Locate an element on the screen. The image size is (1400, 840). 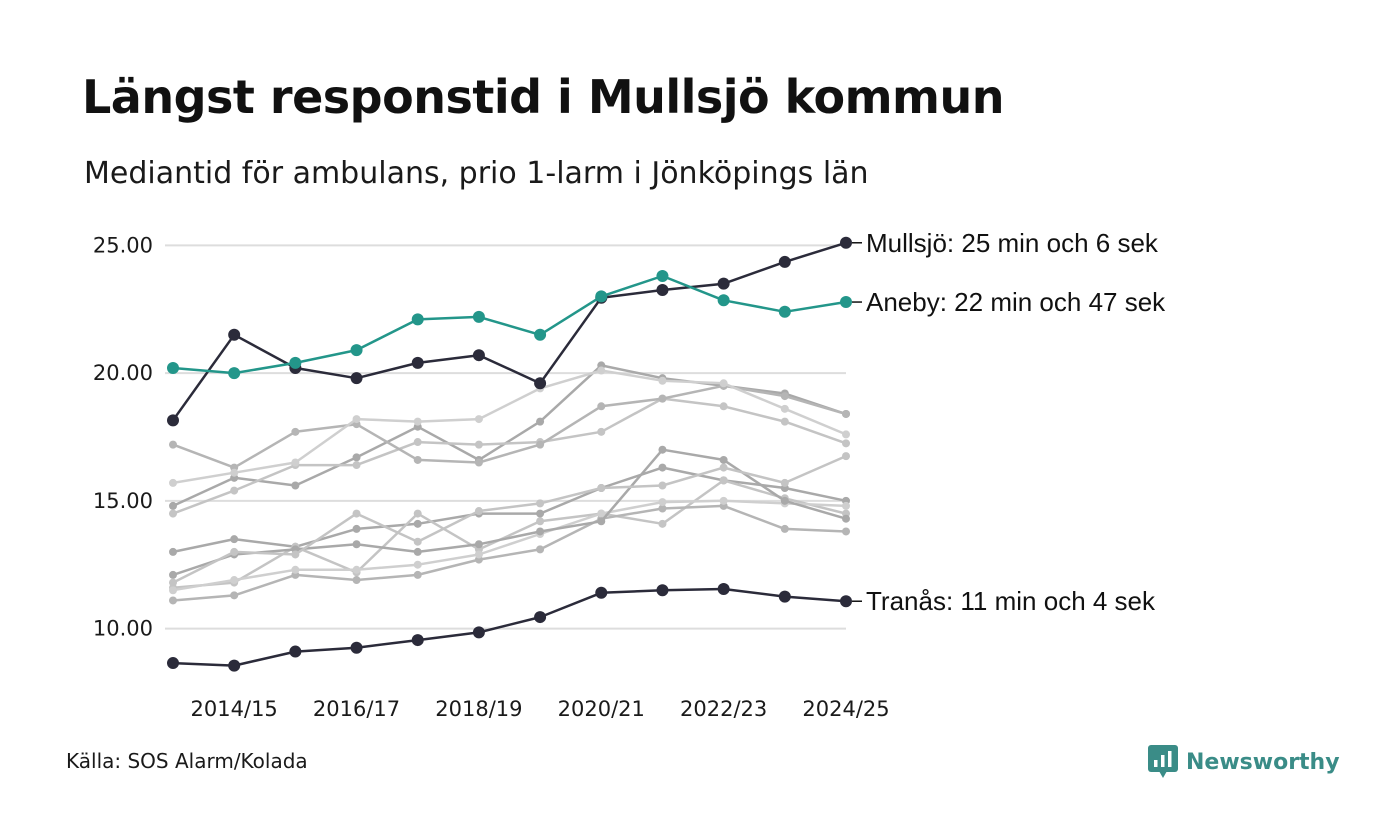
series-3-label: Tranås: 11 min och 4 sek is located at coordinates (1011, 601).